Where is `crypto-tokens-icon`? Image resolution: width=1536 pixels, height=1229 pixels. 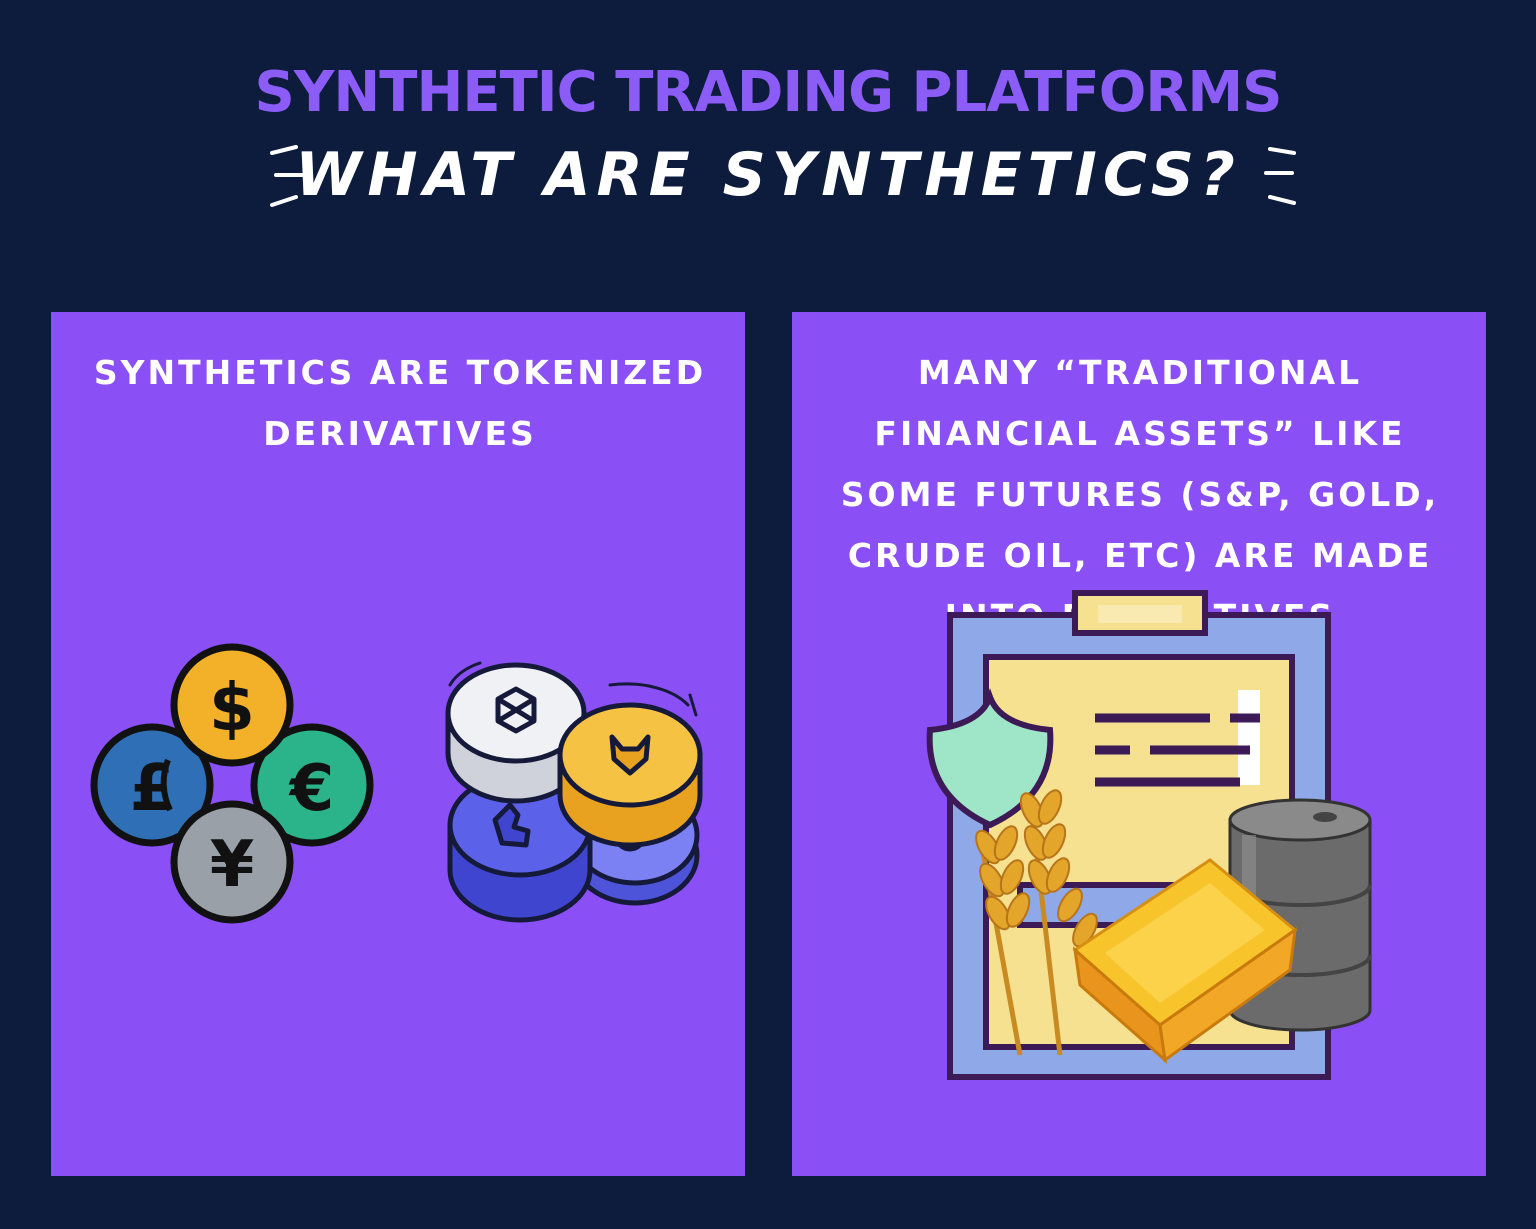 crypto-tokens-icon is located at coordinates (575, 790).